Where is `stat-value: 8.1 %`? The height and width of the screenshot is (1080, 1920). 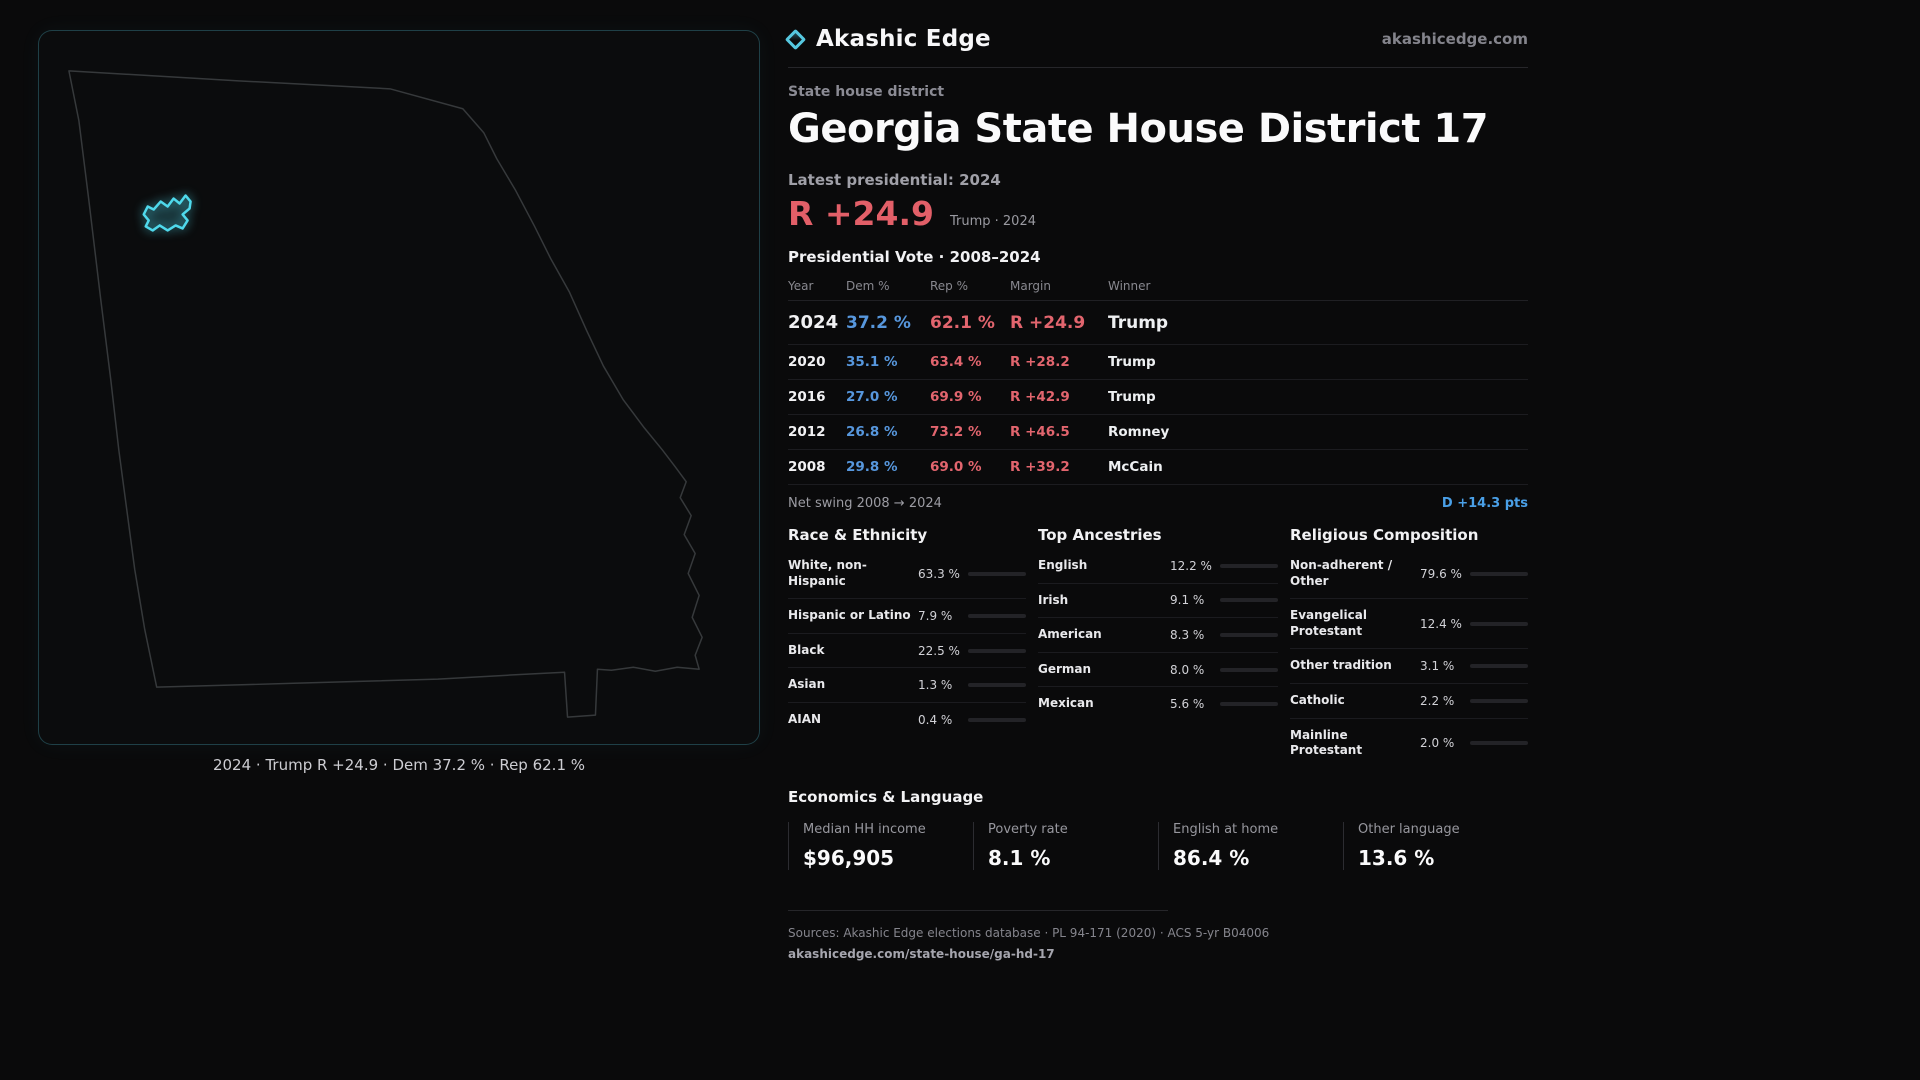 stat-value: 8.1 % is located at coordinates (1019, 857).